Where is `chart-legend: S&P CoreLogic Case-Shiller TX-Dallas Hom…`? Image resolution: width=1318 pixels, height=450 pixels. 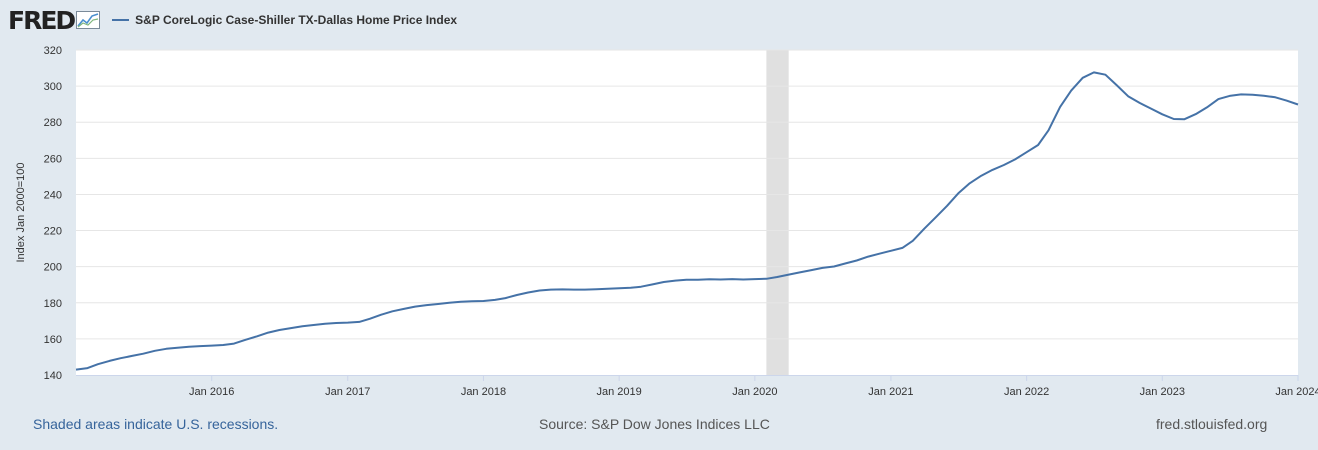
chart-legend: S&P CoreLogic Case-Shiller TX-Dallas Hom… is located at coordinates (284, 20).